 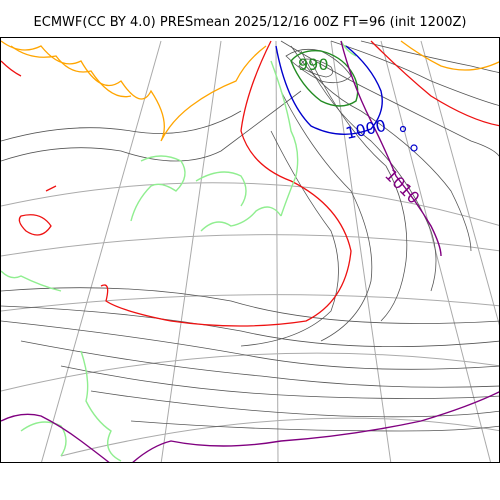 What do you see at coordinates (324, 78) in the screenshot?
I see `contour-990-line` at bounding box center [324, 78].